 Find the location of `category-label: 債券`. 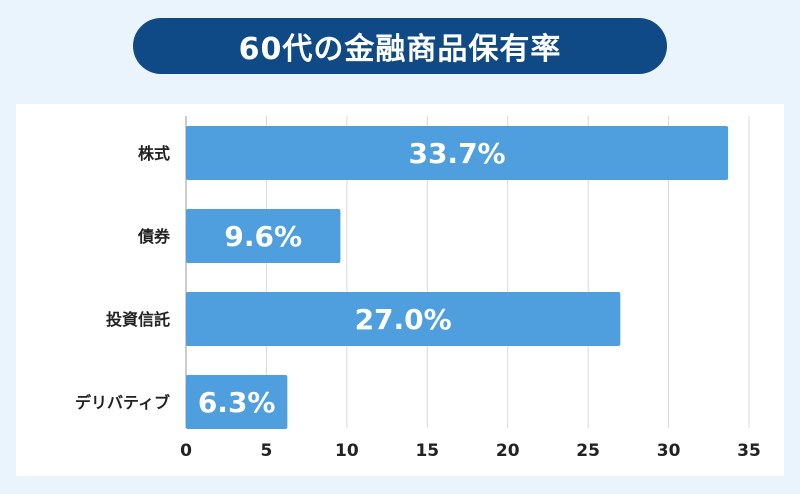

category-label: 債券 is located at coordinates (154, 236).